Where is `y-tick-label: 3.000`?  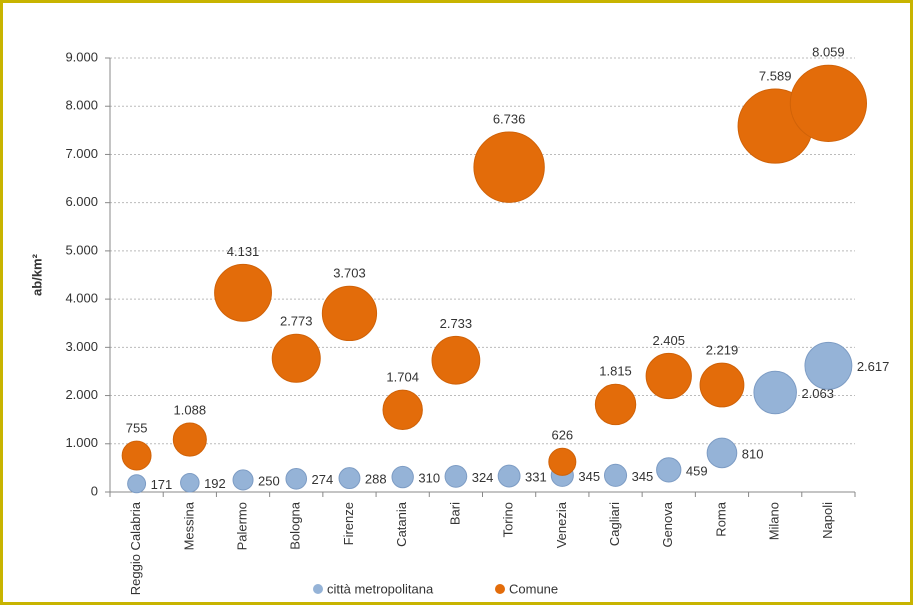 y-tick-label: 3.000 is located at coordinates (81, 346).